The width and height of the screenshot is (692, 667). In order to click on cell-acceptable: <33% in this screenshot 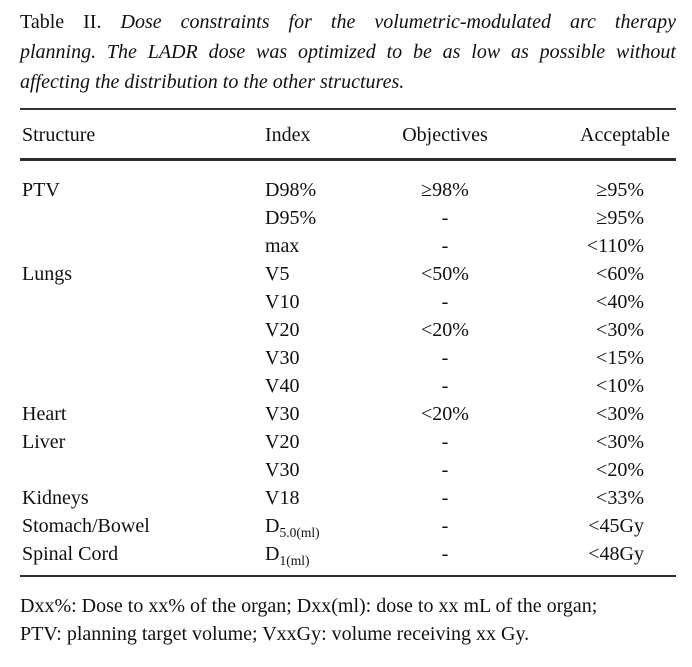, I will do `click(620, 498)`.